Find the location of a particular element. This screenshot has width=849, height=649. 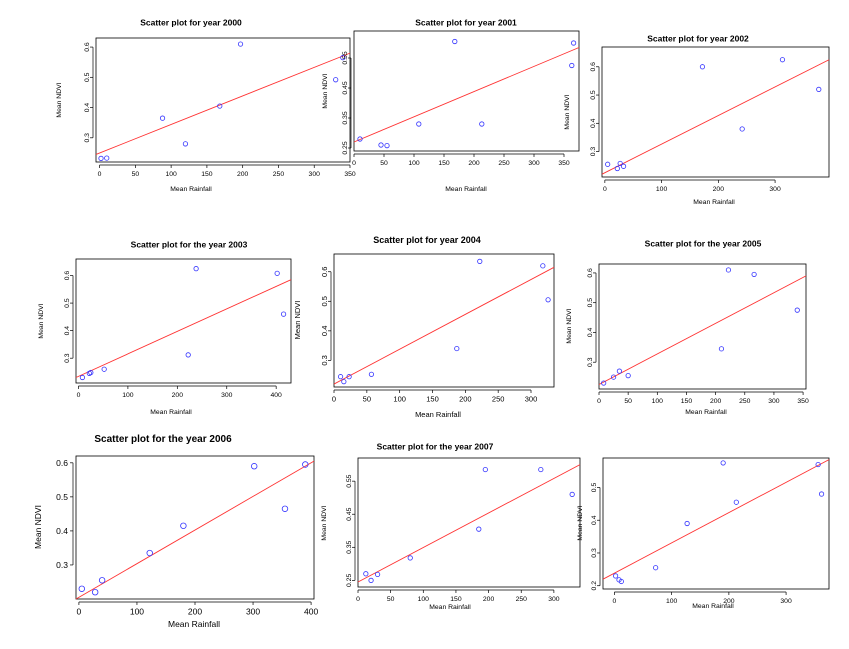

chart-title: Scatter plot for year 2004 is located at coordinates (427, 240).